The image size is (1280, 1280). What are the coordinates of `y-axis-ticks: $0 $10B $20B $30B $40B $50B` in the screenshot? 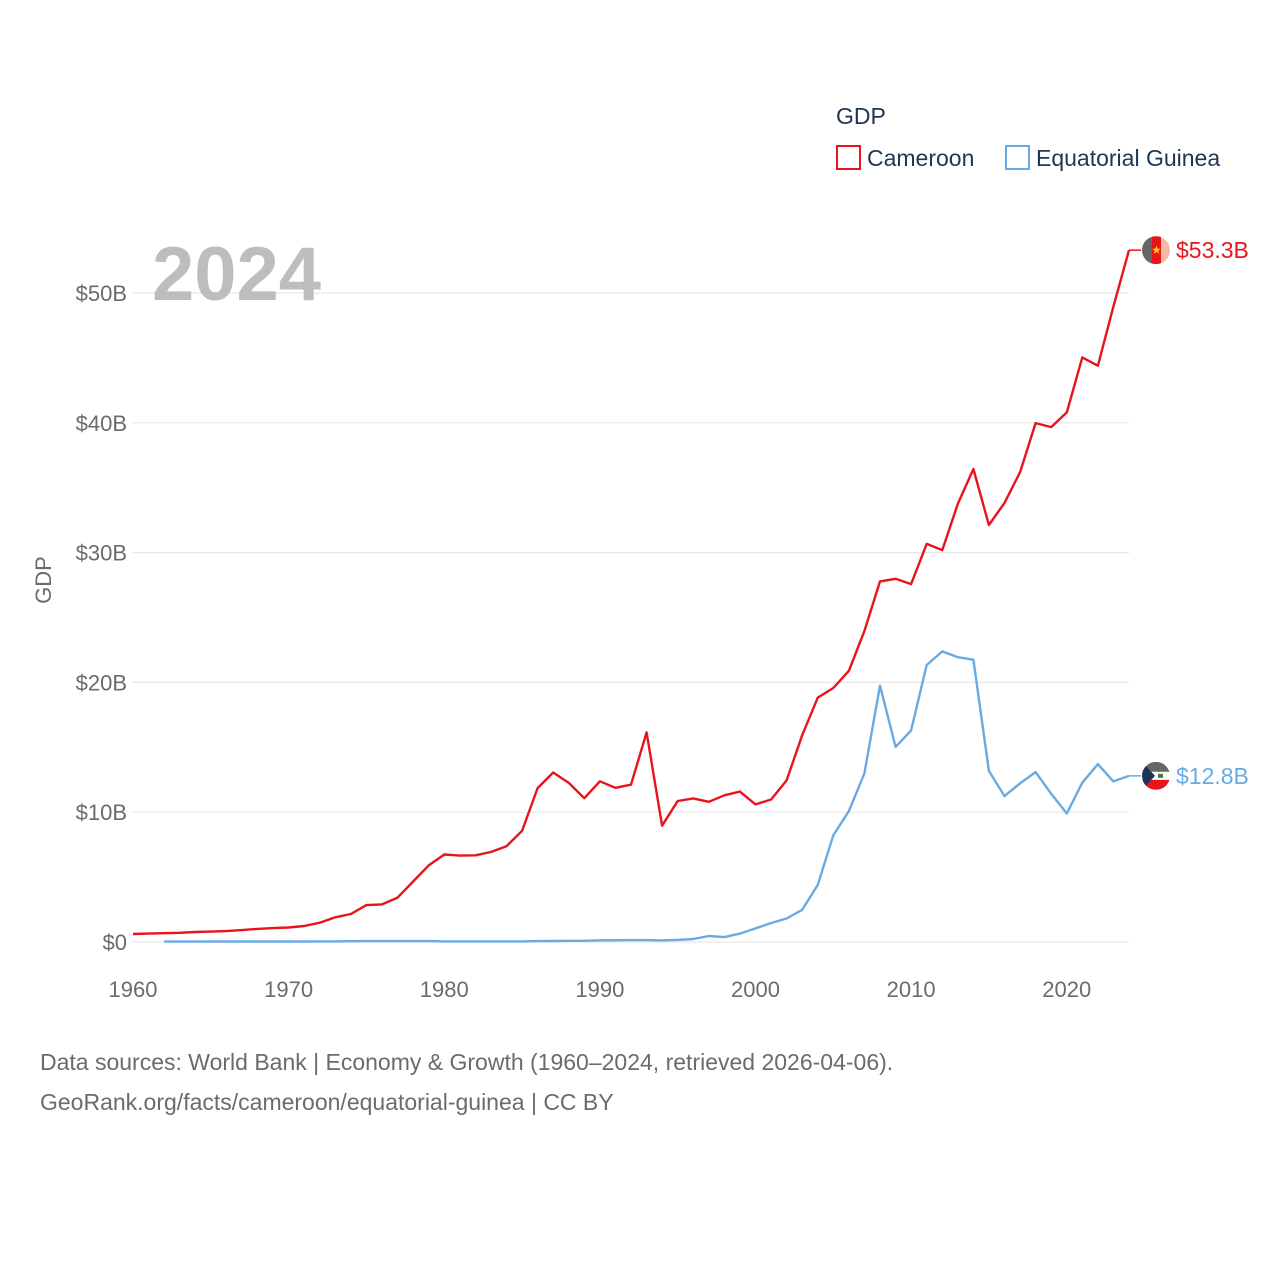 It's located at (101, 618).